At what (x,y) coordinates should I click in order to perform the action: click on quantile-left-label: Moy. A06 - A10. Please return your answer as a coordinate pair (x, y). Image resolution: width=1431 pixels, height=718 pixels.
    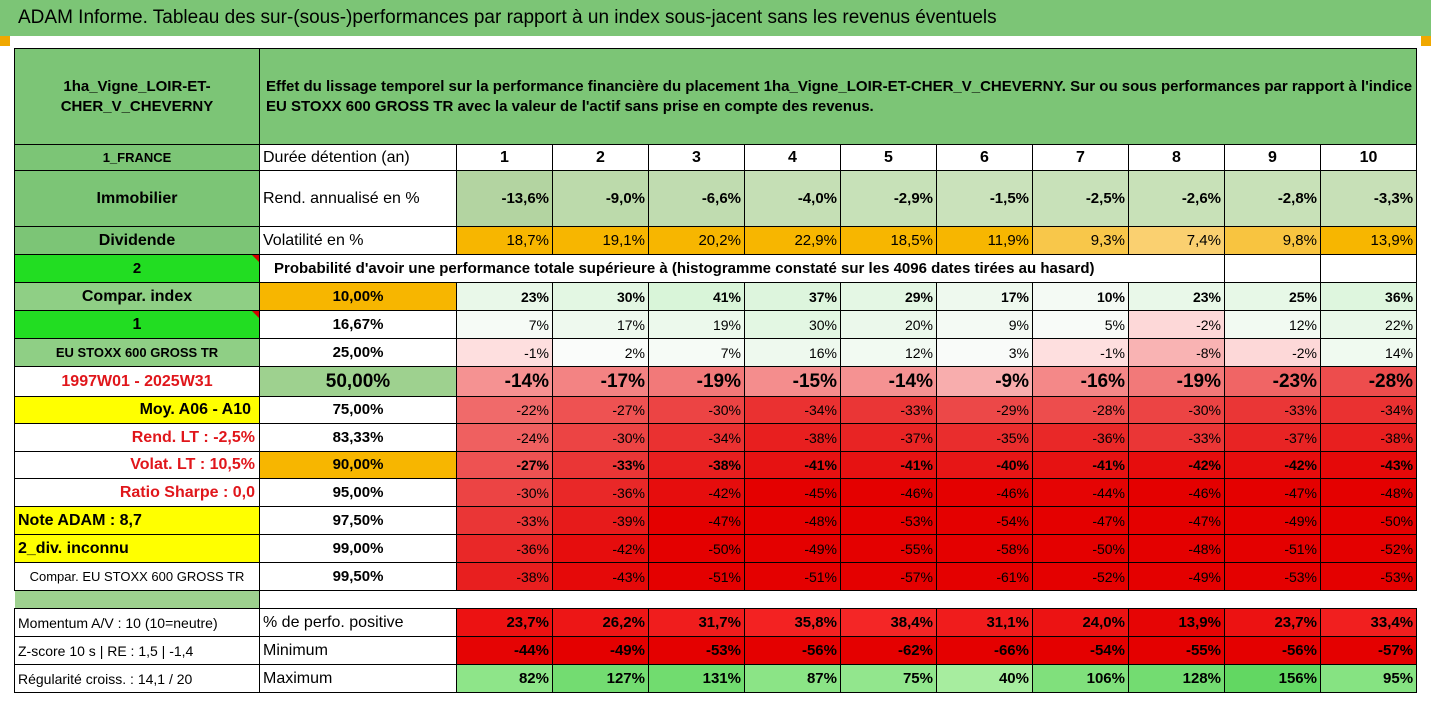
    Looking at the image, I should click on (137, 410).